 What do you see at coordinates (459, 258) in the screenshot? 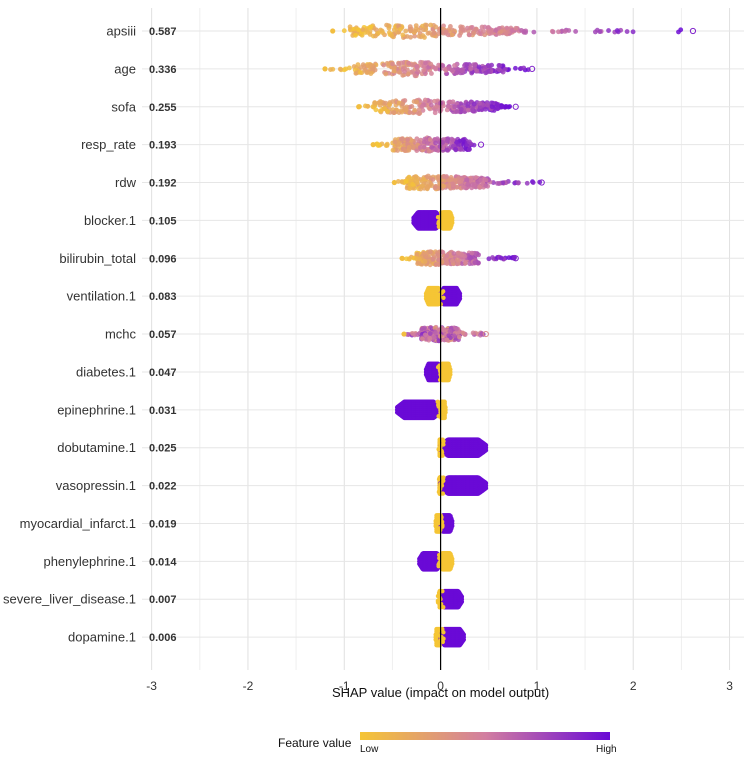
I see `feature-swarm-bilirubin_total` at bounding box center [459, 258].